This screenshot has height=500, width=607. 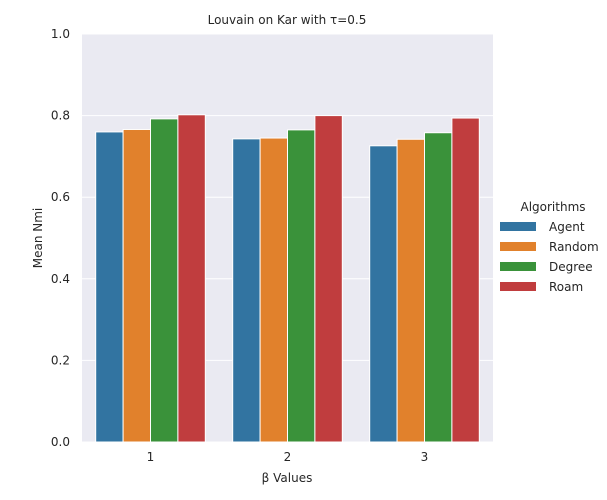 I want to click on y-tick-label: 0.2, so click(x=60, y=360).